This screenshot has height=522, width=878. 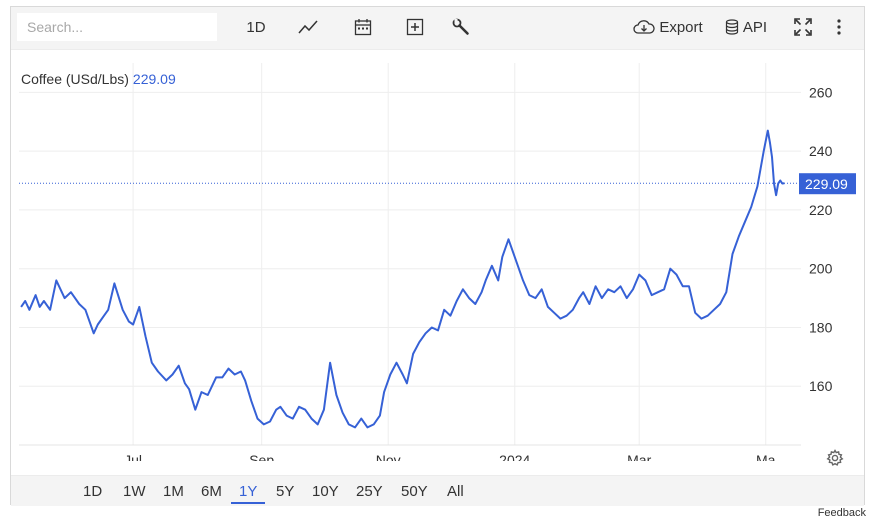 I want to click on calendar-icon, so click(x=363, y=27).